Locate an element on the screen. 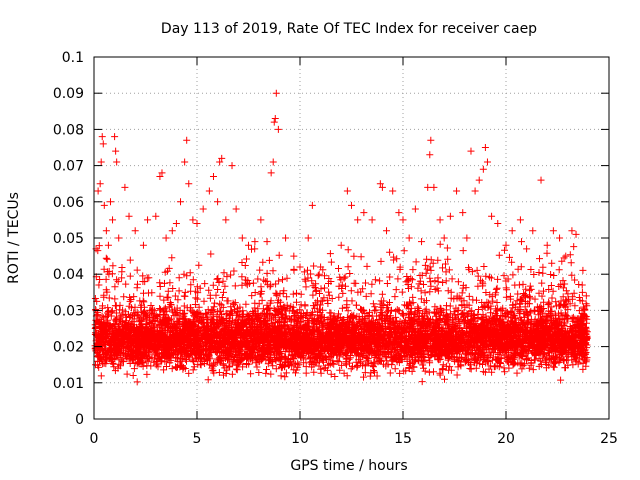 Image resolution: width=640 pixels, height=480 pixels. y-tick-label: 0.06 is located at coordinates (68, 203).